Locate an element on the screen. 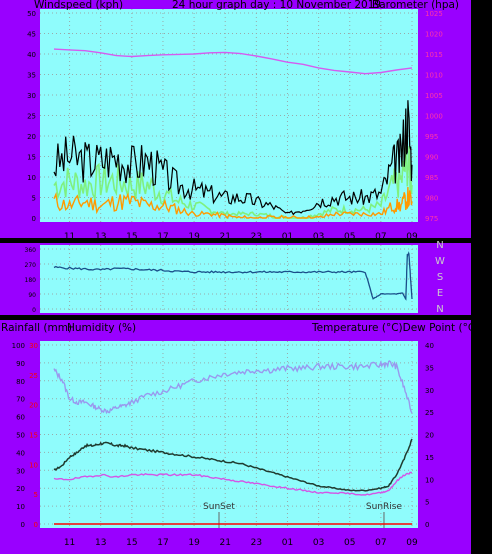 This screenshot has height=554, width=492. wind-xtick-11: 11 is located at coordinates (69, 237).